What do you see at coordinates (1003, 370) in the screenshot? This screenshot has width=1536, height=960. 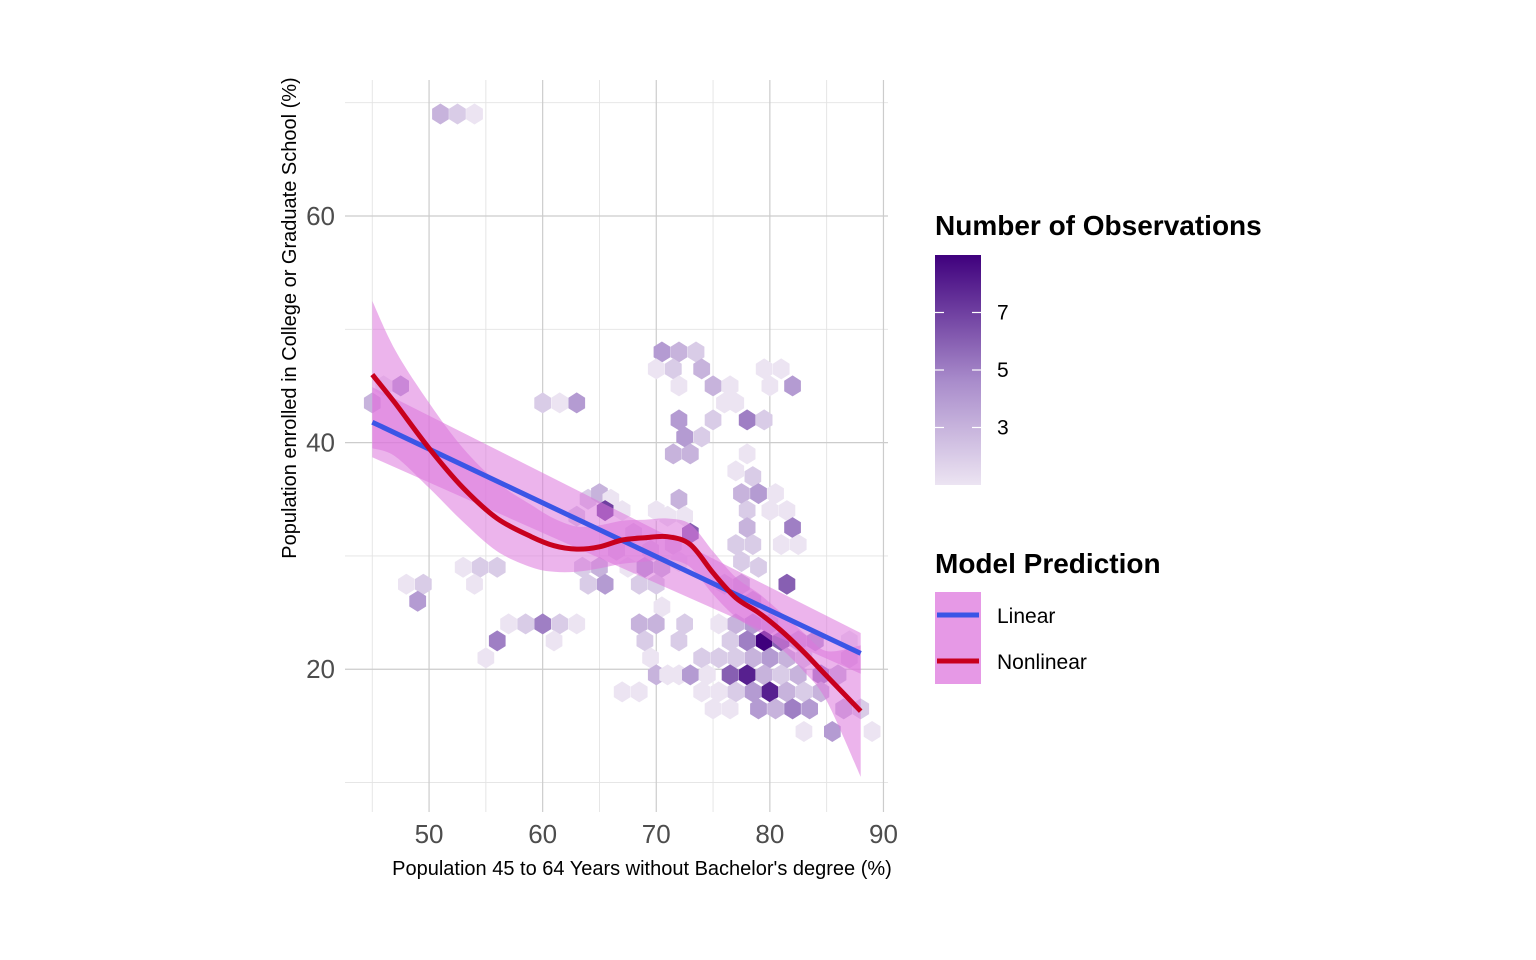 I see `colorbar-label: 5` at bounding box center [1003, 370].